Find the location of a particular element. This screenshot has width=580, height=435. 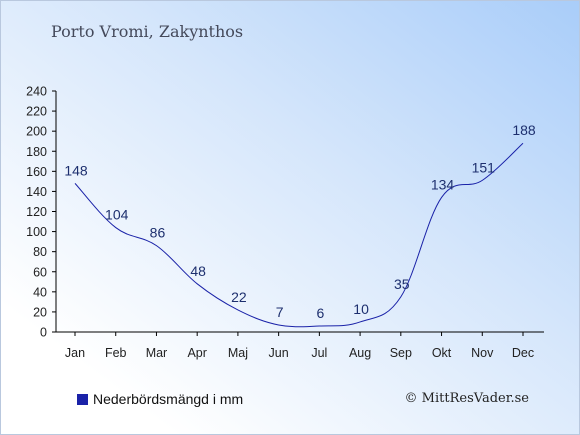

legend-swatch is located at coordinates (82, 399).